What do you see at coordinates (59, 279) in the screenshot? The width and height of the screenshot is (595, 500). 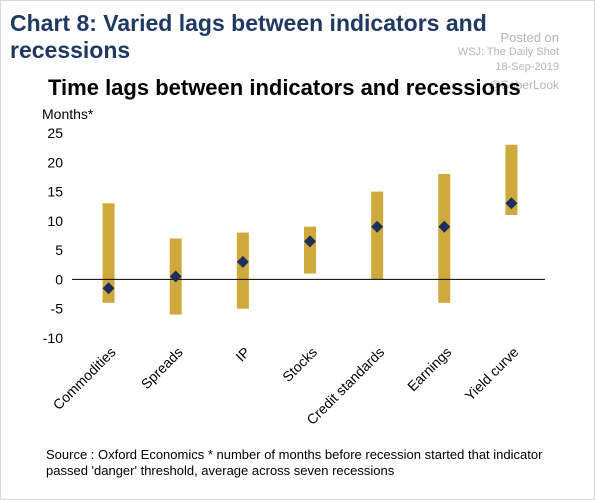 I see `y-tick-label: 0` at bounding box center [59, 279].